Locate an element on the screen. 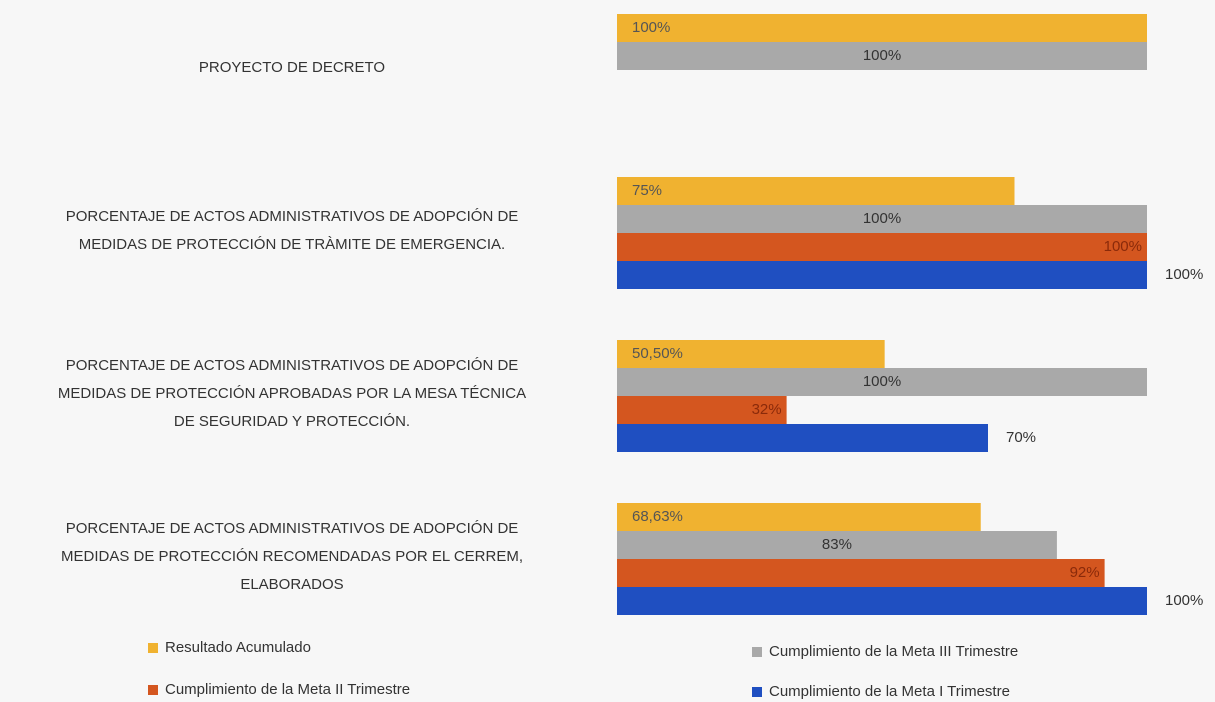 Image resolution: width=1215 pixels, height=702 pixels. data-label: 68,63% is located at coordinates (657, 516).